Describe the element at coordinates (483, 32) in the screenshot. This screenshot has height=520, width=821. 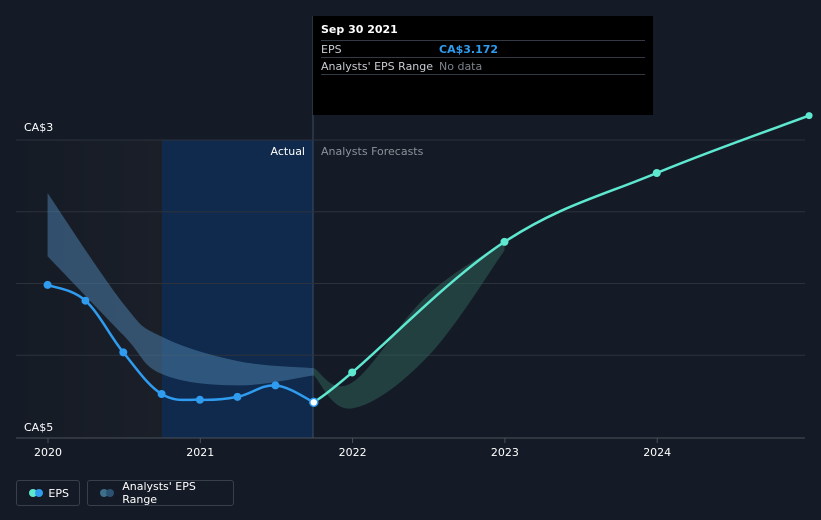
I see `tooltip-date: Sep 30 2021` at that location.